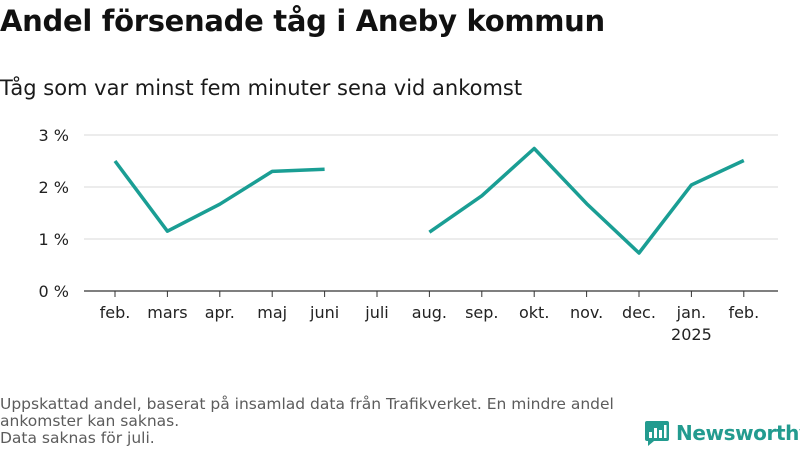 The image size is (800, 450). Describe the element at coordinates (54, 291) in the screenshot. I see `y-tick-label: 0 %` at that location.